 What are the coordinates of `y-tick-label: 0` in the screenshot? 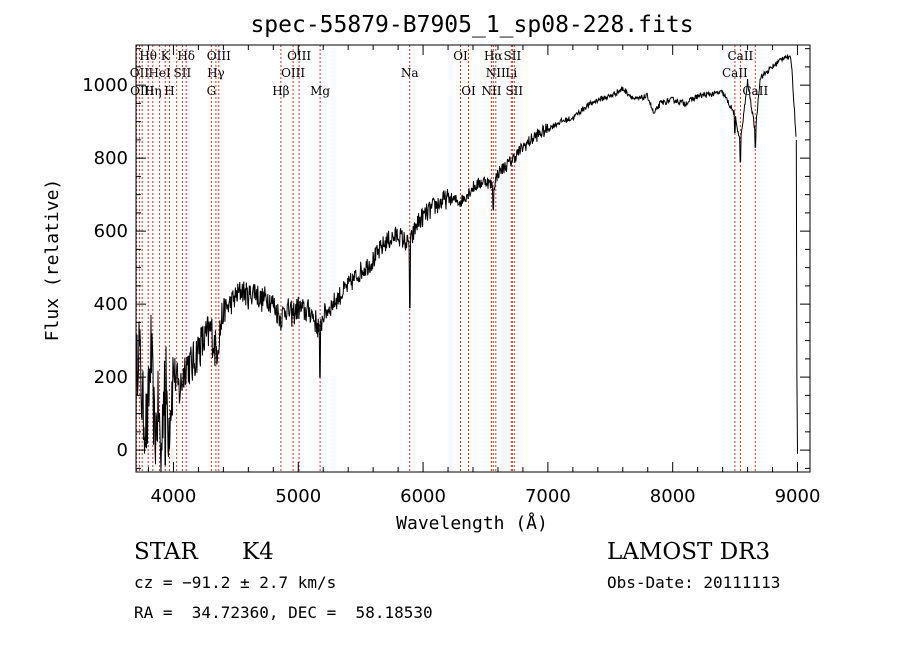 It's located at (122, 450).